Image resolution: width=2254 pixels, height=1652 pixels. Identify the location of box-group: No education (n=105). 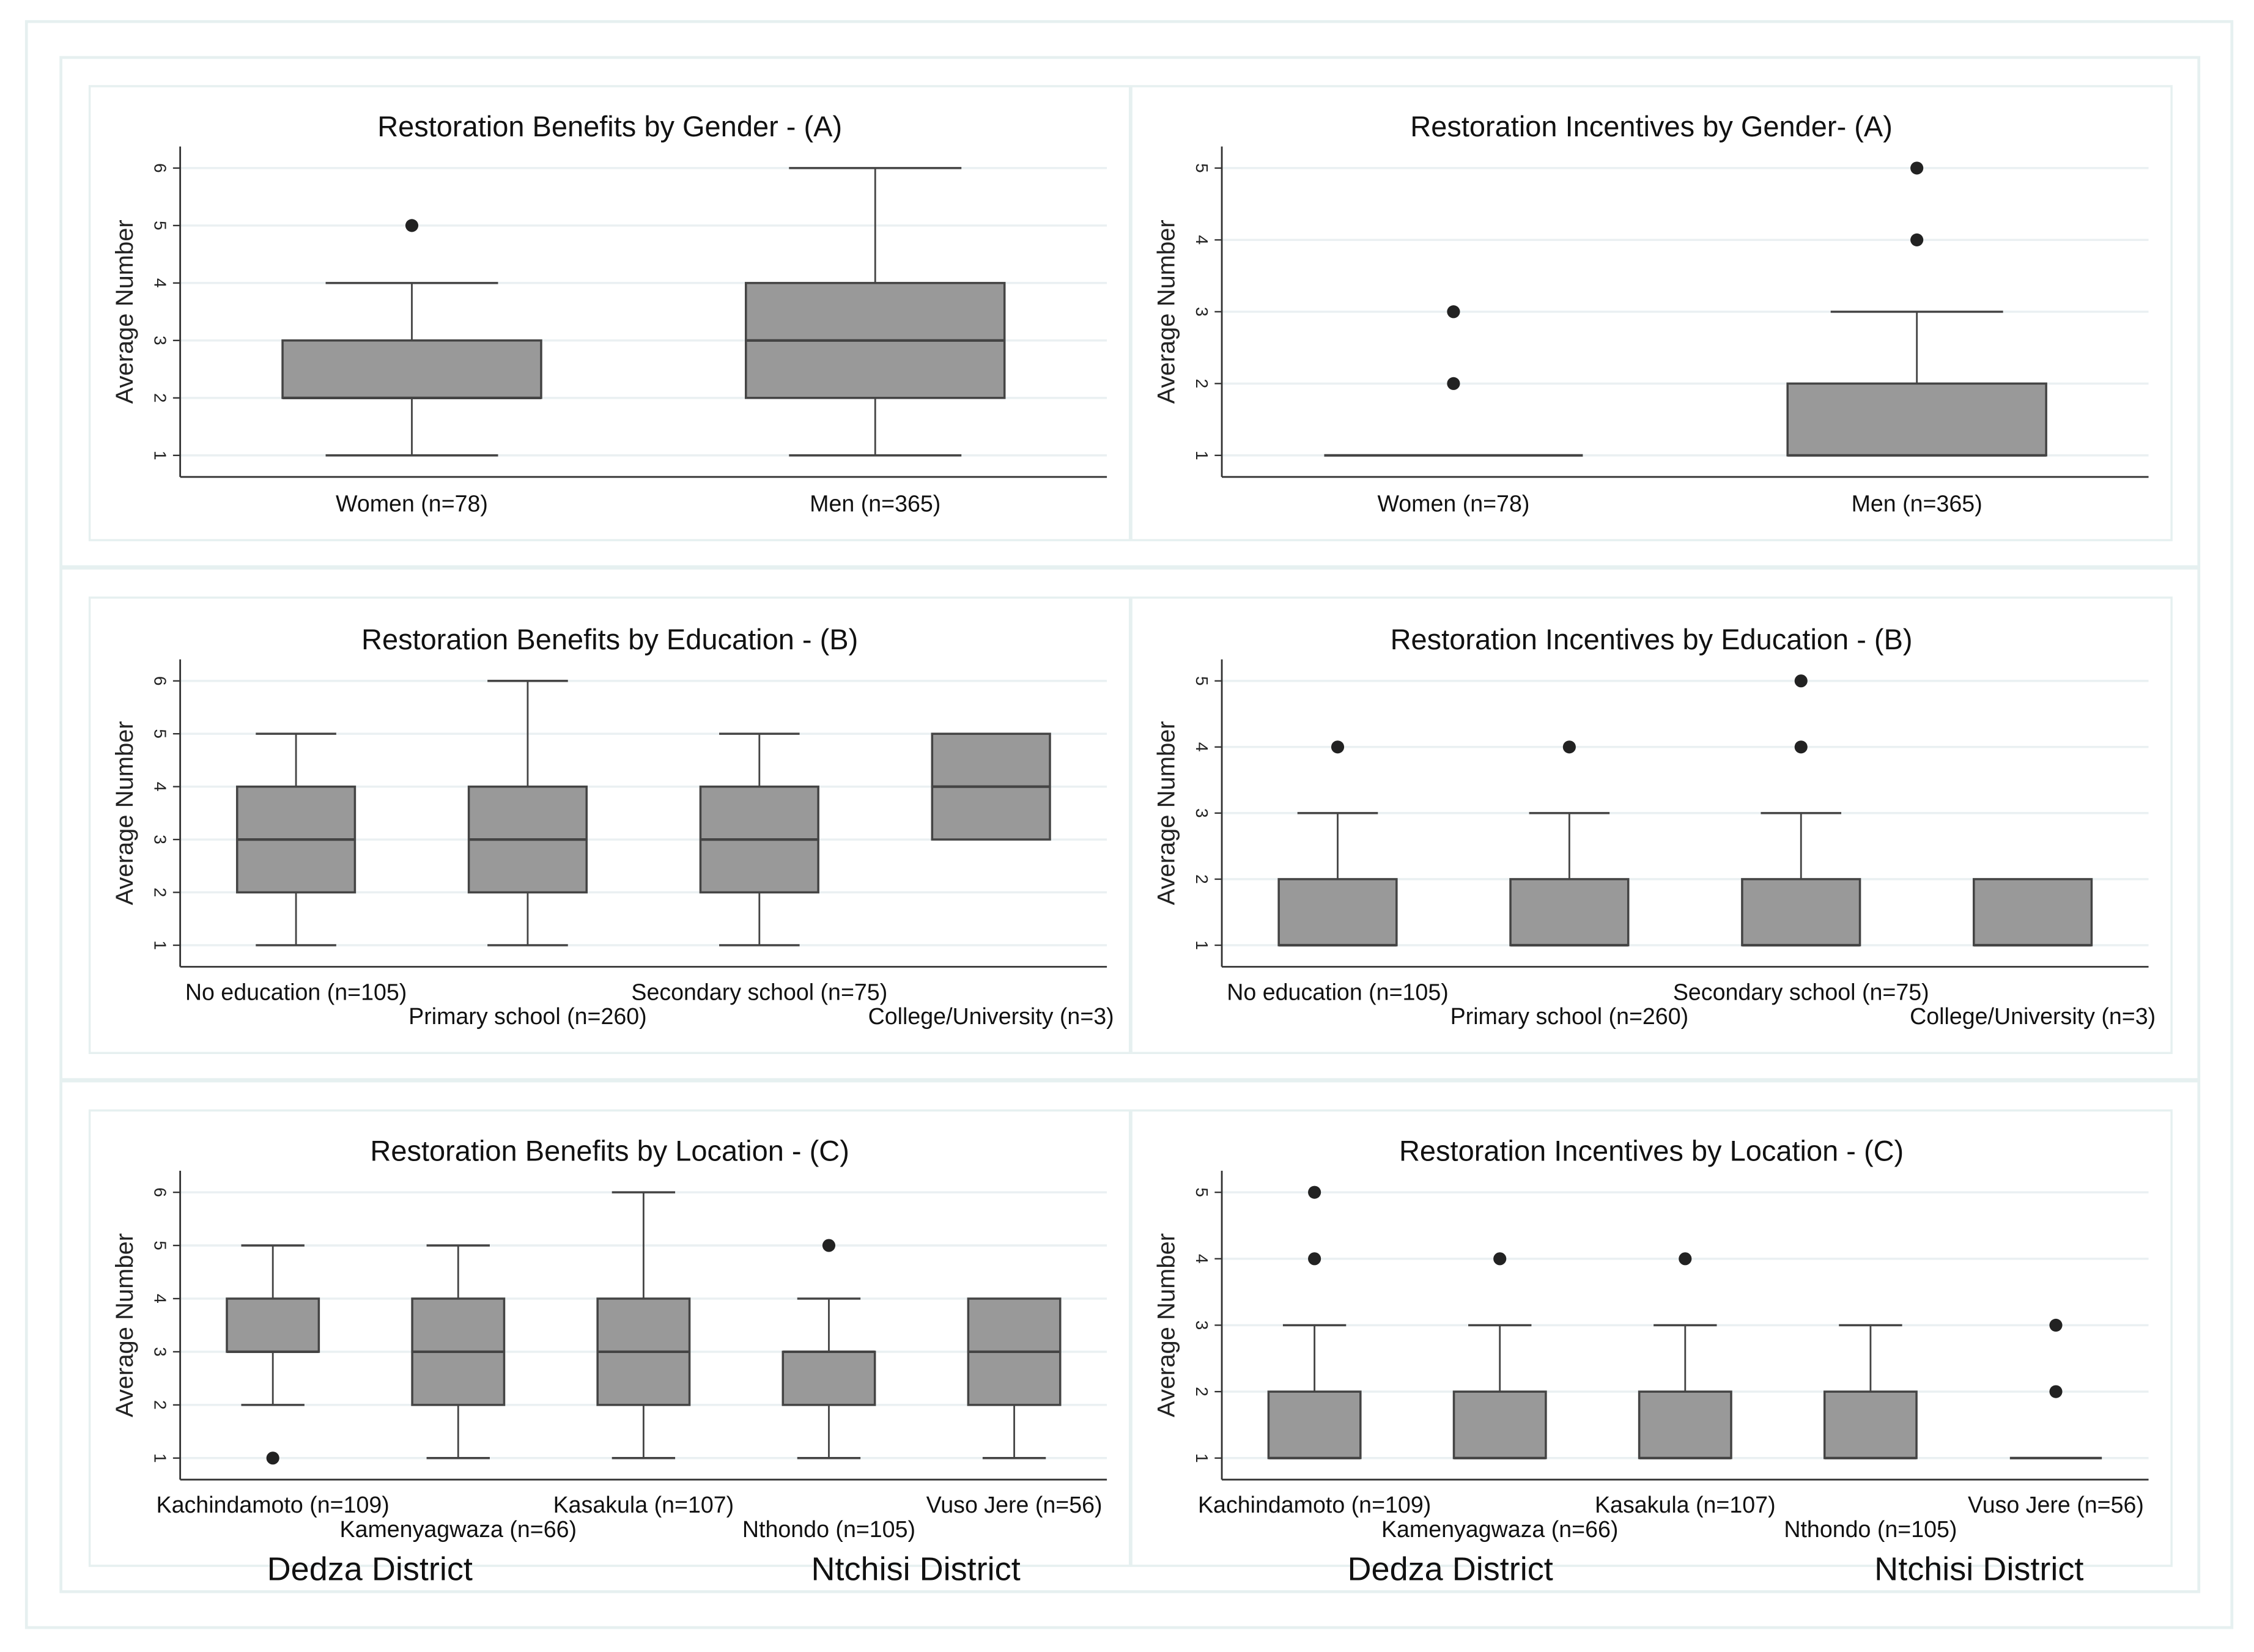
(296, 868).